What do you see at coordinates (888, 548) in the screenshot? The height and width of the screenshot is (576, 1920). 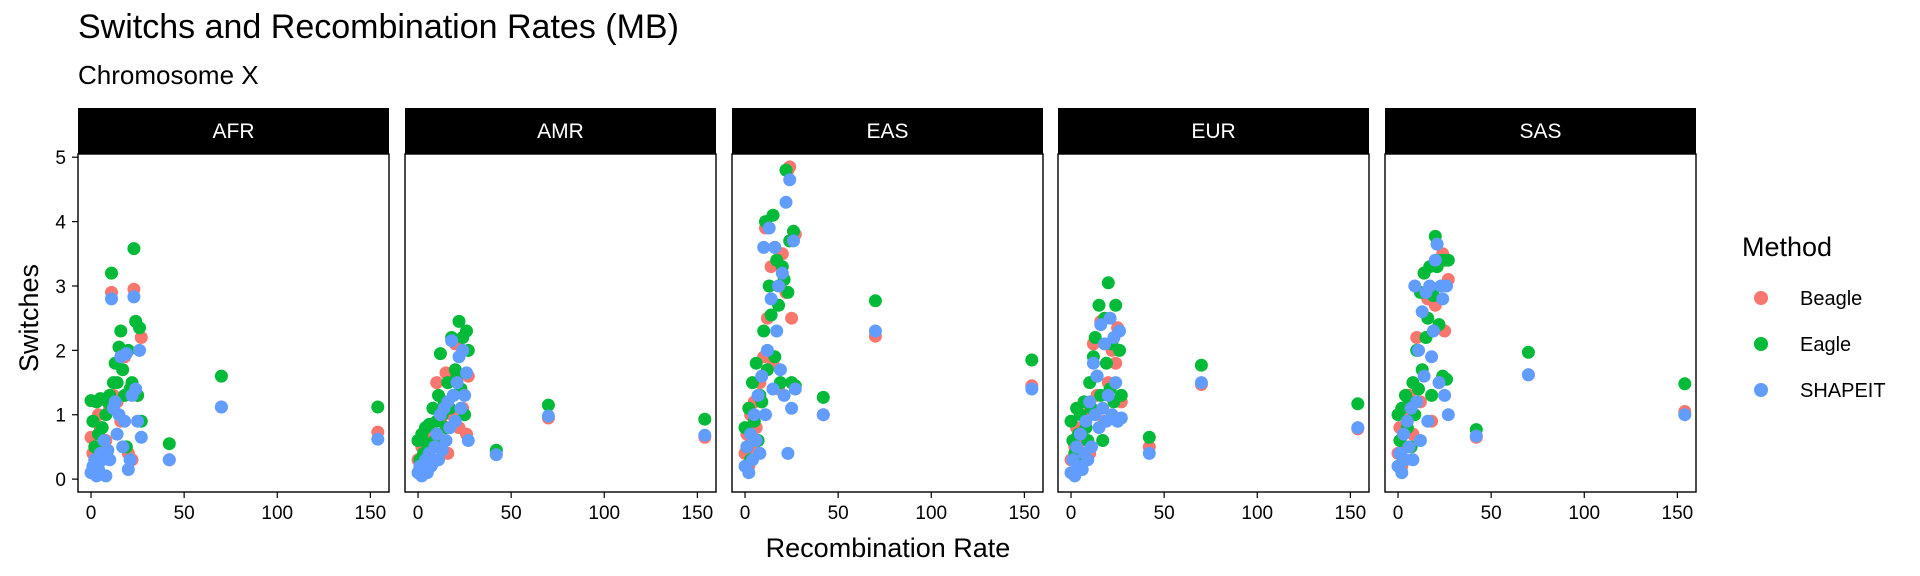 I see `x-axis-title: Recombination Rate` at bounding box center [888, 548].